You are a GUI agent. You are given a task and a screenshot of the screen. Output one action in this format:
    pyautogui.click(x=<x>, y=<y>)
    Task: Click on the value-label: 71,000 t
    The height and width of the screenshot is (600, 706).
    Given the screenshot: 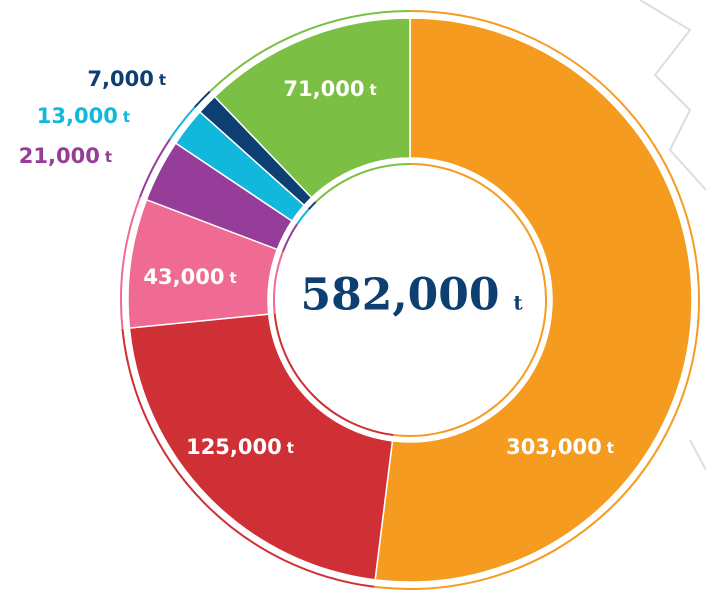 What is the action you would take?
    pyautogui.click(x=329, y=89)
    